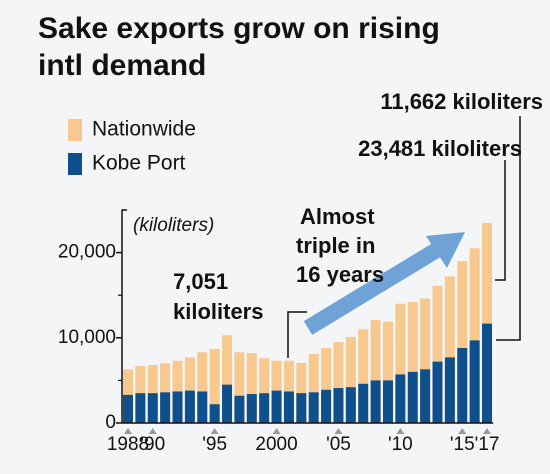  I want to click on chart-title-line-1: Sake exports grow on rising, so click(239, 28).